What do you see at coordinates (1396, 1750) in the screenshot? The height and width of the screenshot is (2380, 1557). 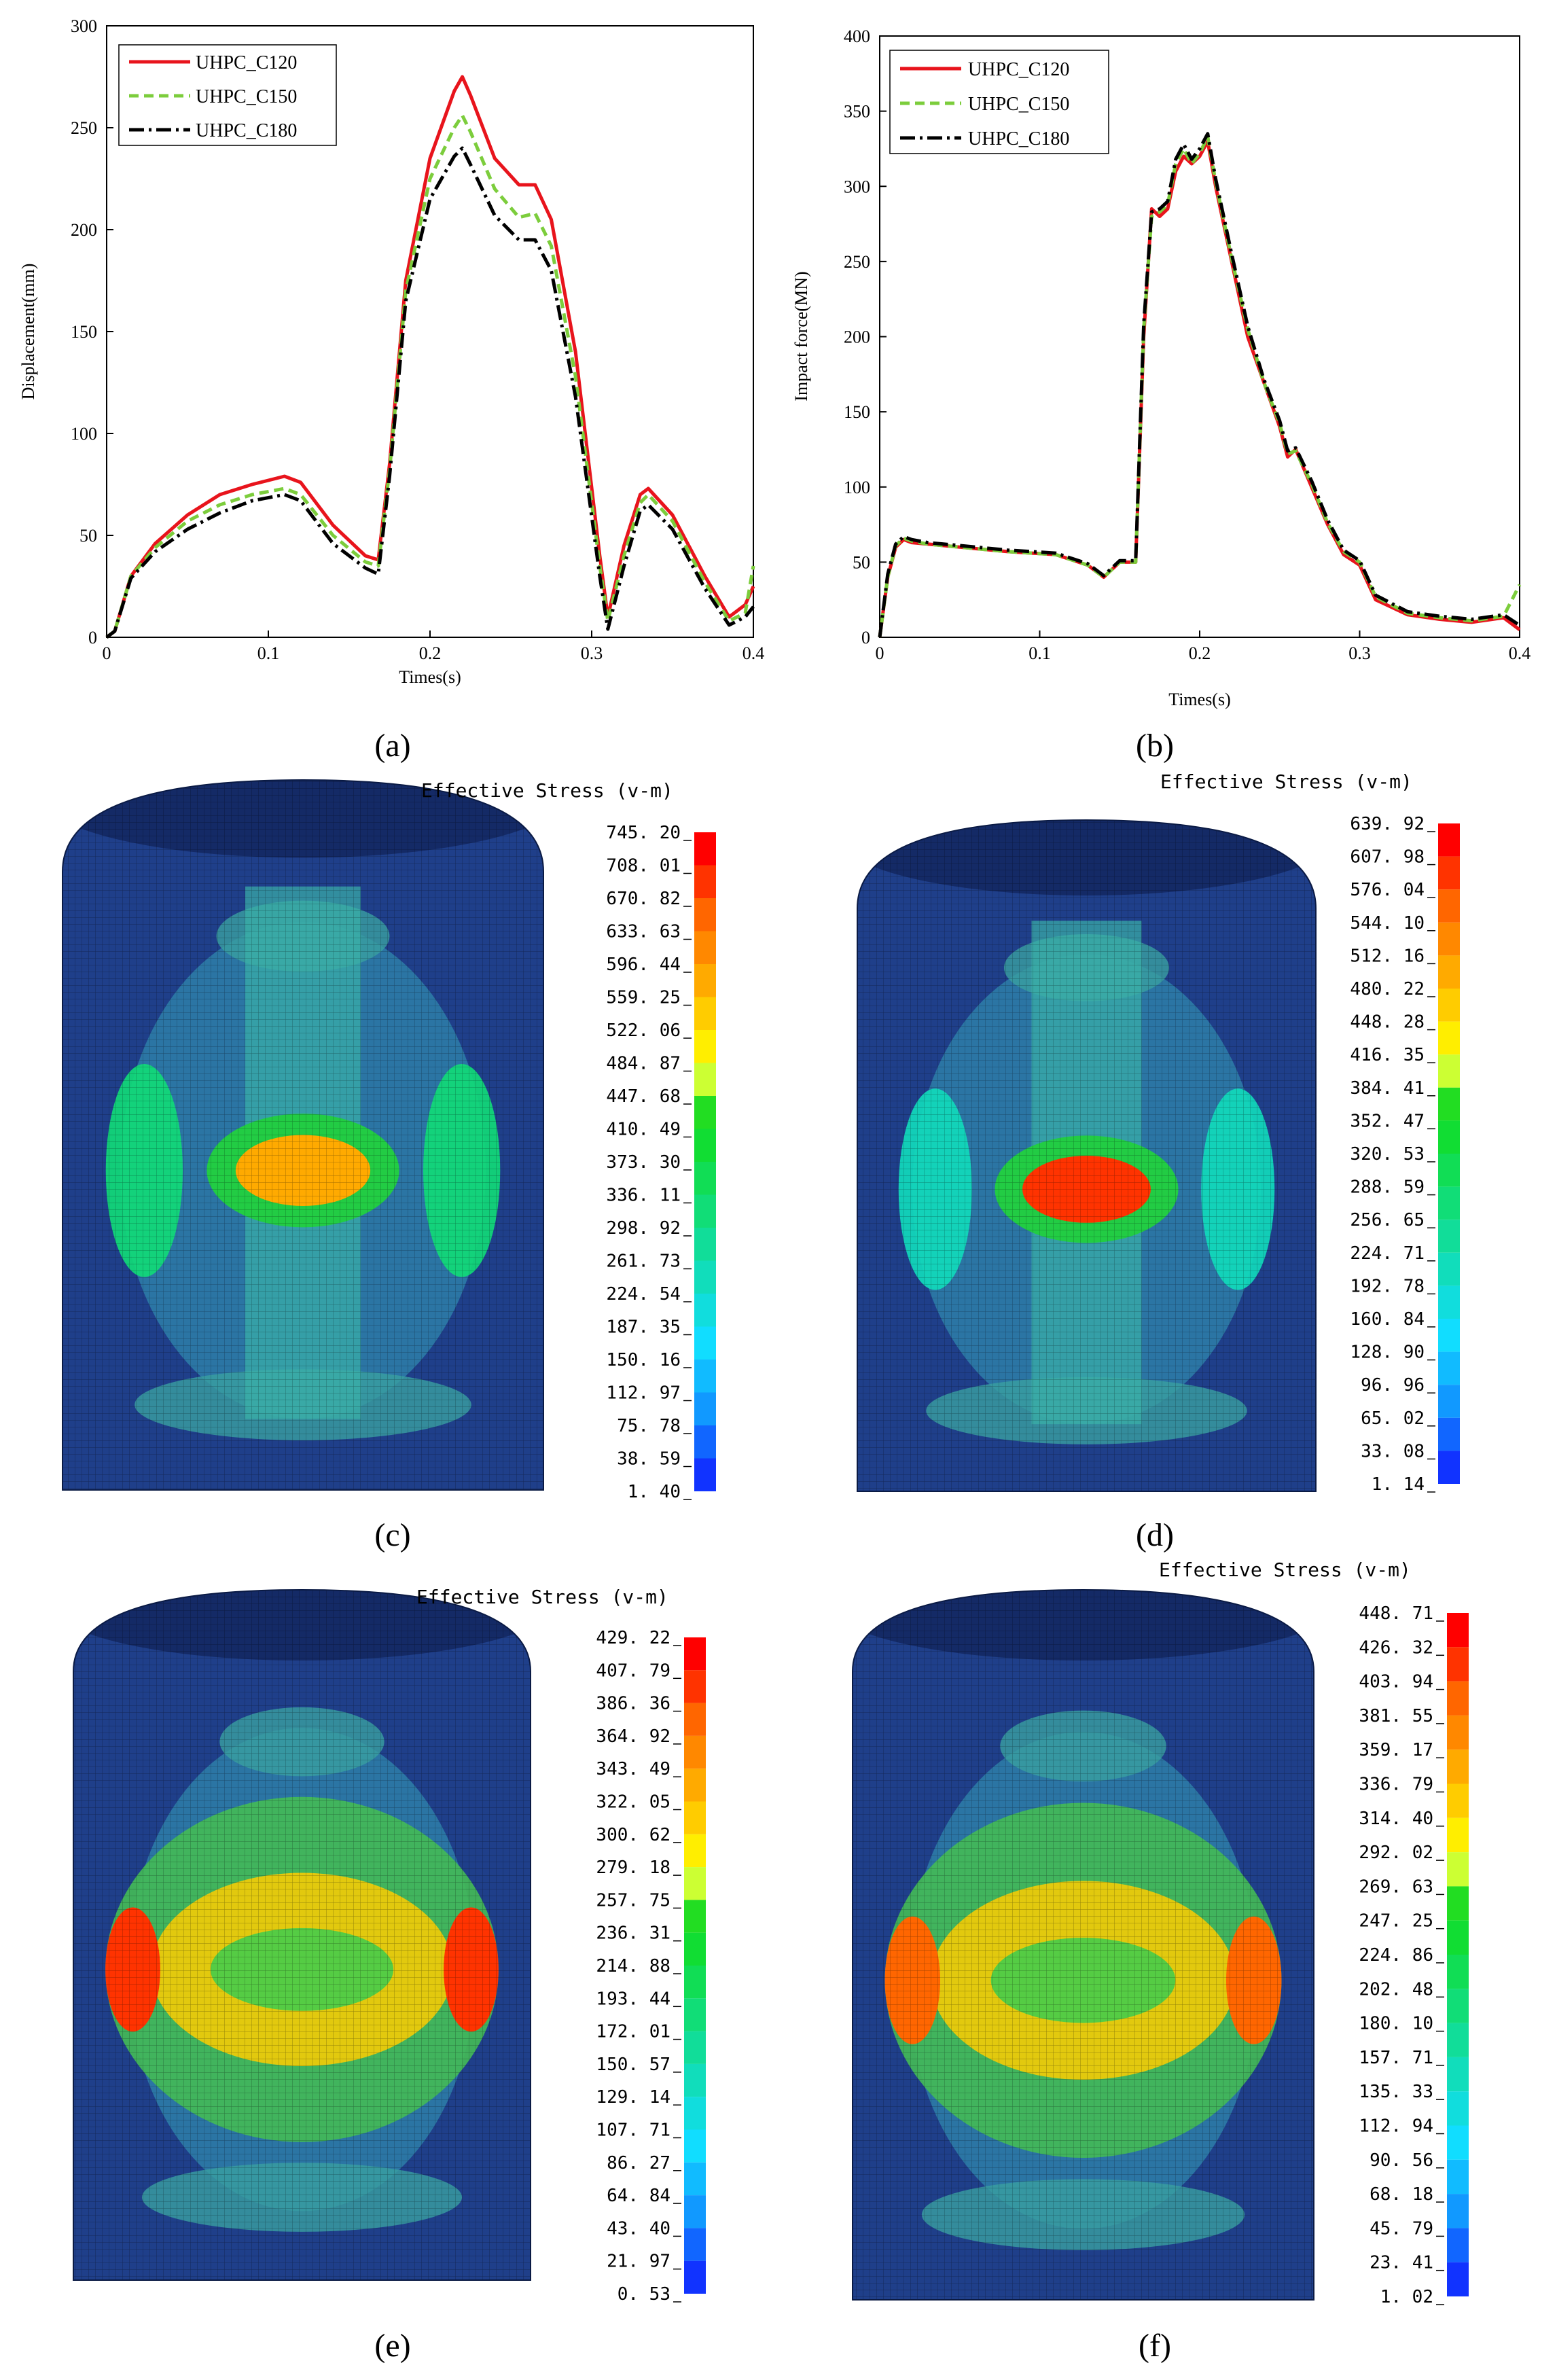 I see `colorbar-label: 359. 17` at bounding box center [1396, 1750].